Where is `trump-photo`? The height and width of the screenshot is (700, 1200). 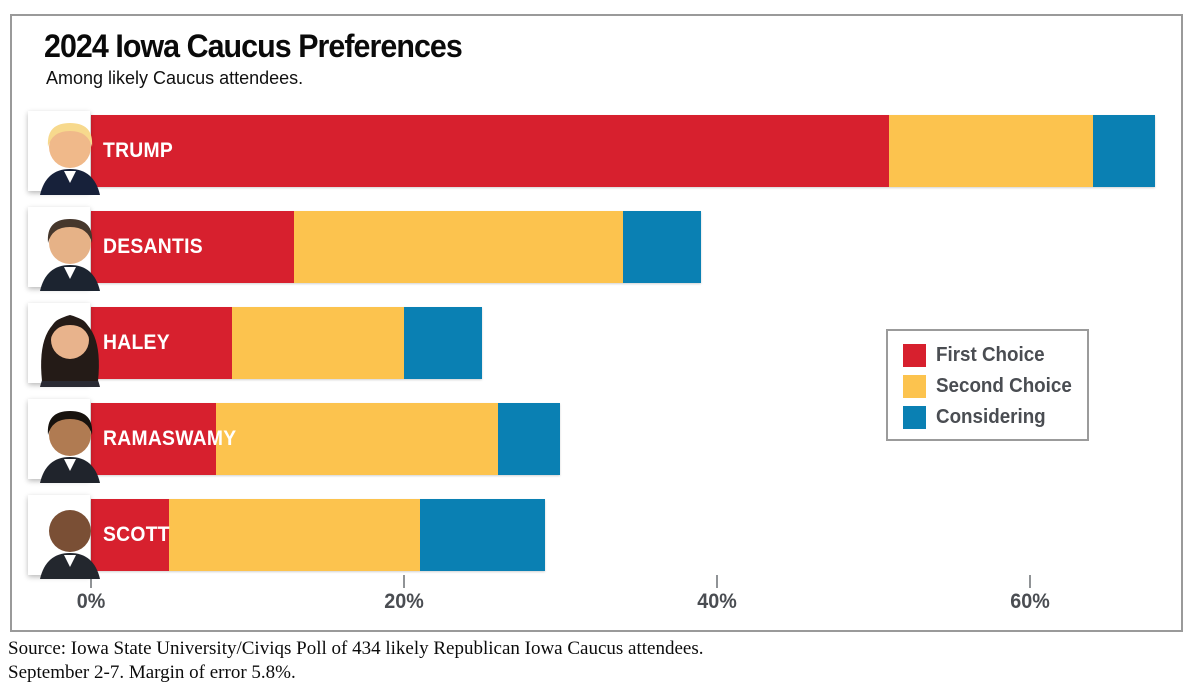 trump-photo is located at coordinates (64, 153).